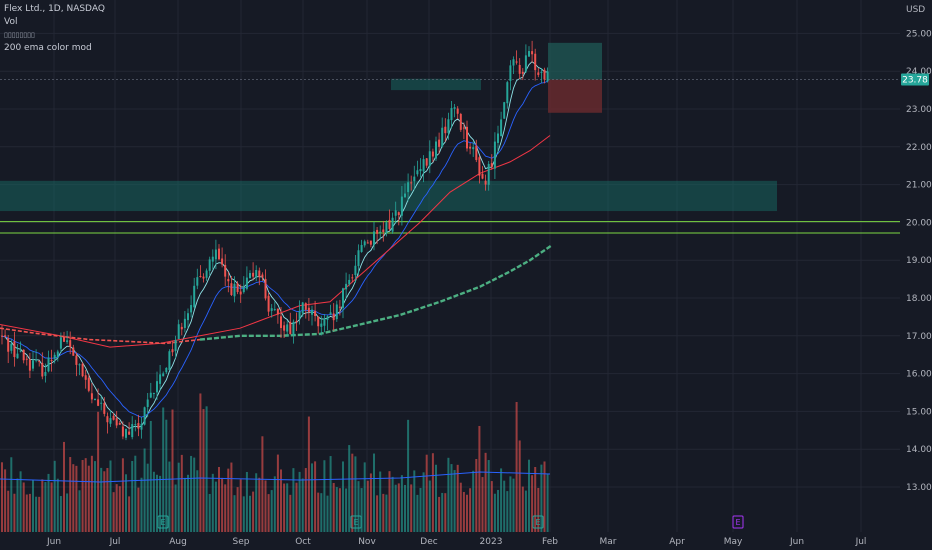  What do you see at coordinates (19, 35) in the screenshot?
I see `indicator-box: ▯▯▯▯▯▯▯▯` at bounding box center [19, 35].